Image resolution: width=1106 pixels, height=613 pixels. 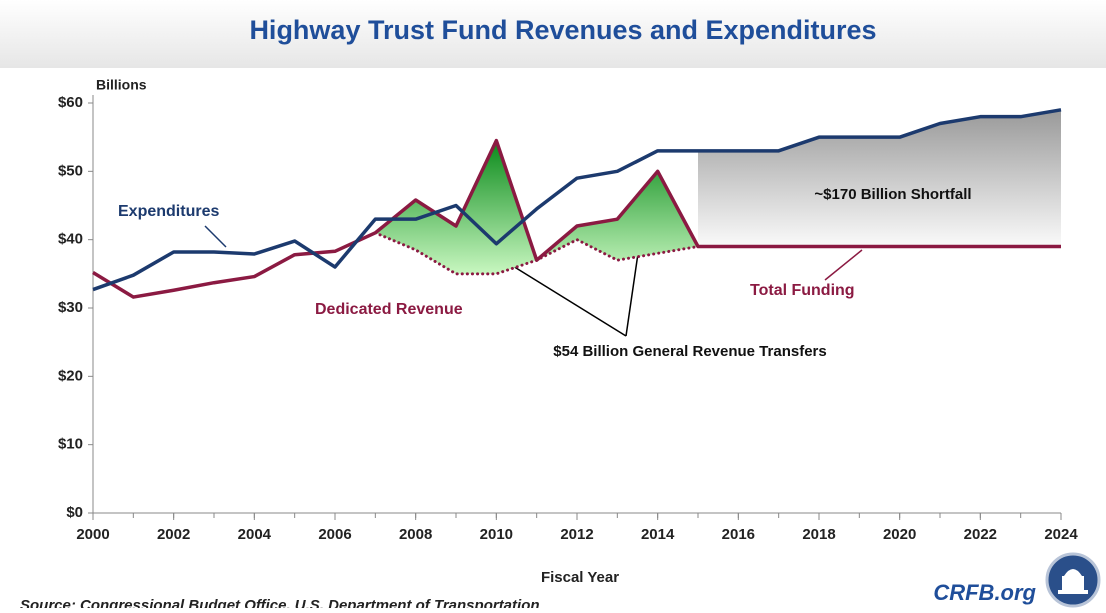 What do you see at coordinates (689, 351) in the screenshot?
I see `annotation: $54 Billion General Revenue Transfers` at bounding box center [689, 351].